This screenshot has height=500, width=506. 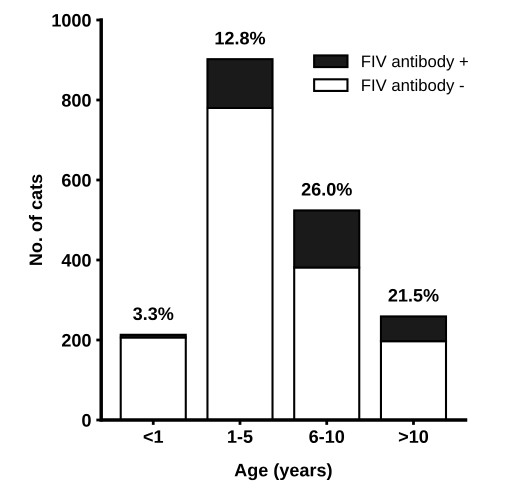 I want to click on y-tick-label: 1000, so click(x=71, y=20).